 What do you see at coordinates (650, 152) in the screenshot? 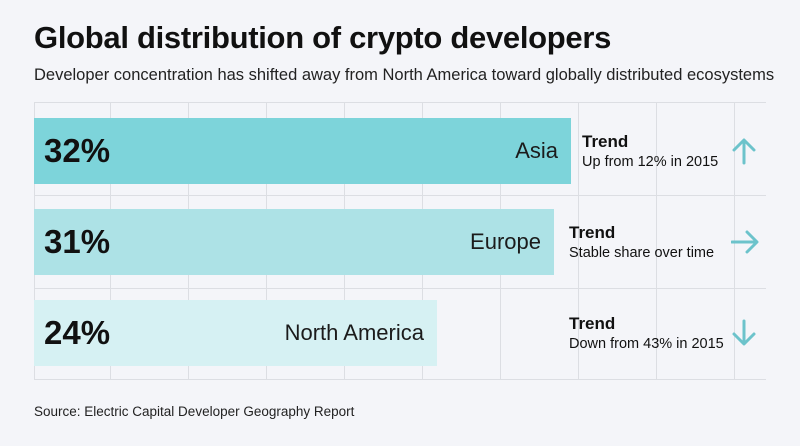
I see `trend-callout: Trend Up from 12% in 2015` at bounding box center [650, 152].